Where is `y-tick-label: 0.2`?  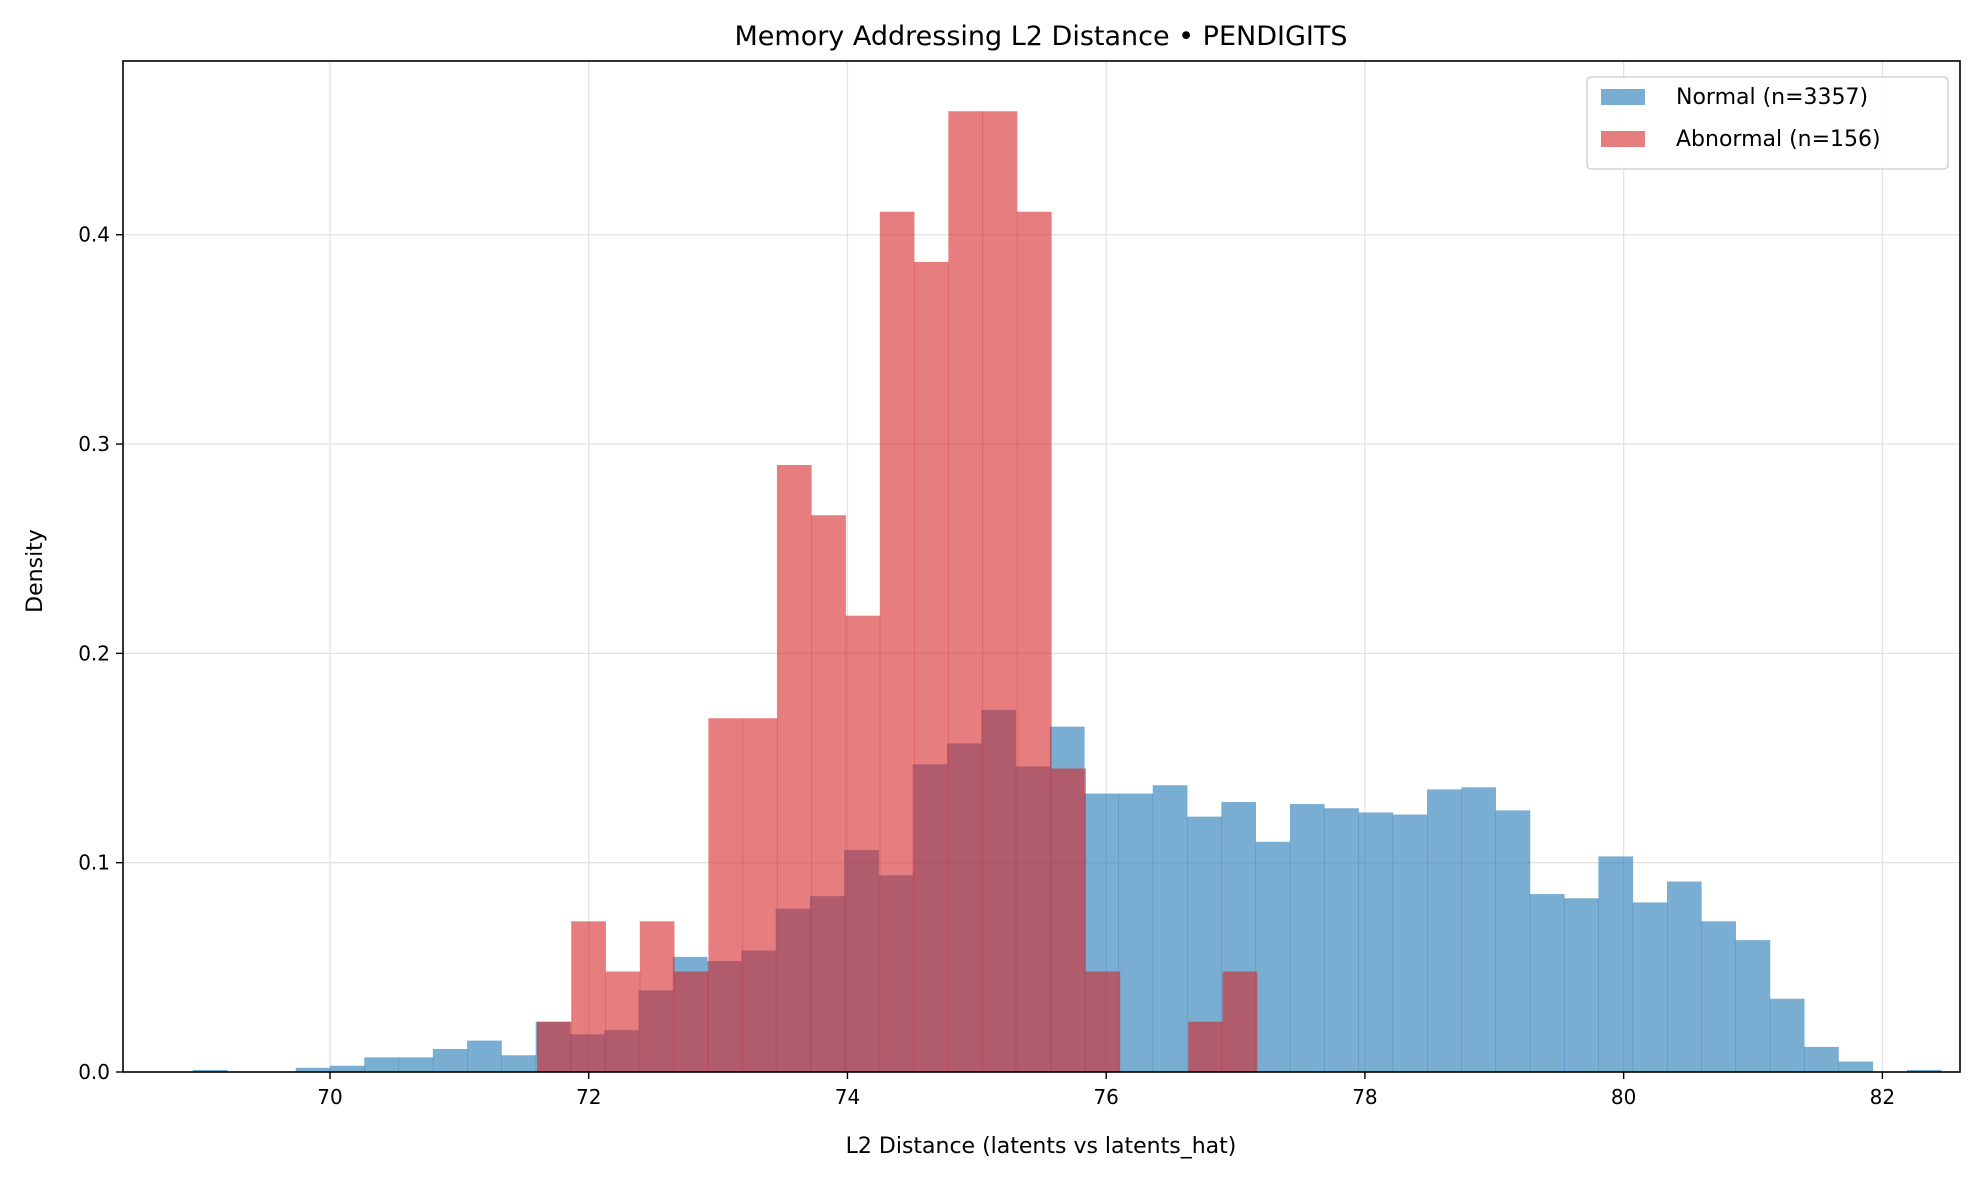
y-tick-label: 0.2 is located at coordinates (94, 653).